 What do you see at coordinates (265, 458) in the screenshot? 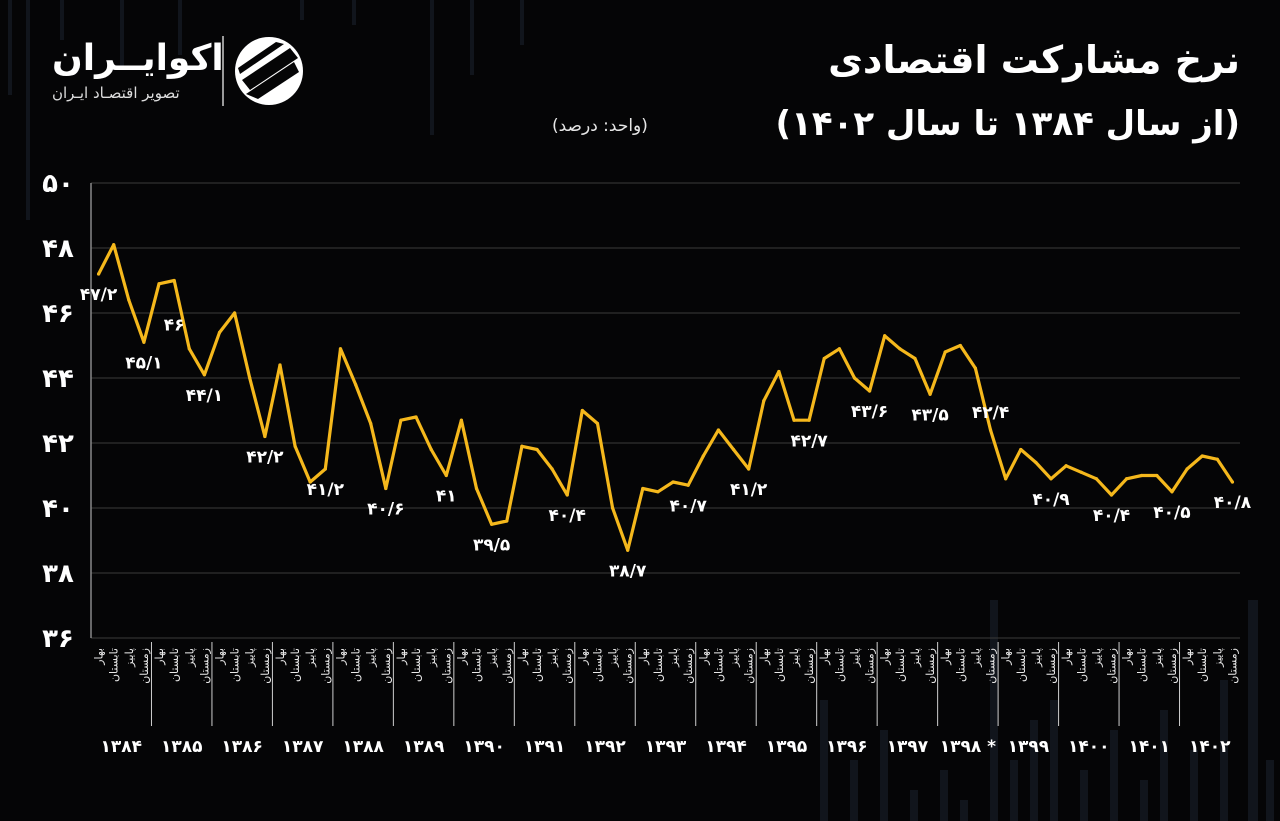
I see `data-label: ۴۲/۲` at bounding box center [265, 458].